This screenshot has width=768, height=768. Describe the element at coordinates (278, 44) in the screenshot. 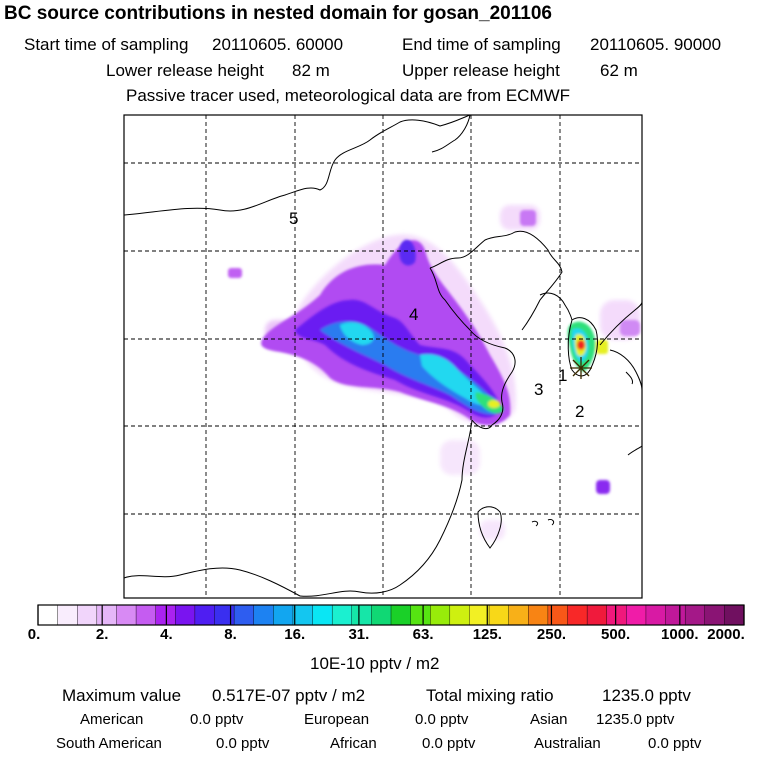

I see `start-time-value: 20110605. 60000` at that location.